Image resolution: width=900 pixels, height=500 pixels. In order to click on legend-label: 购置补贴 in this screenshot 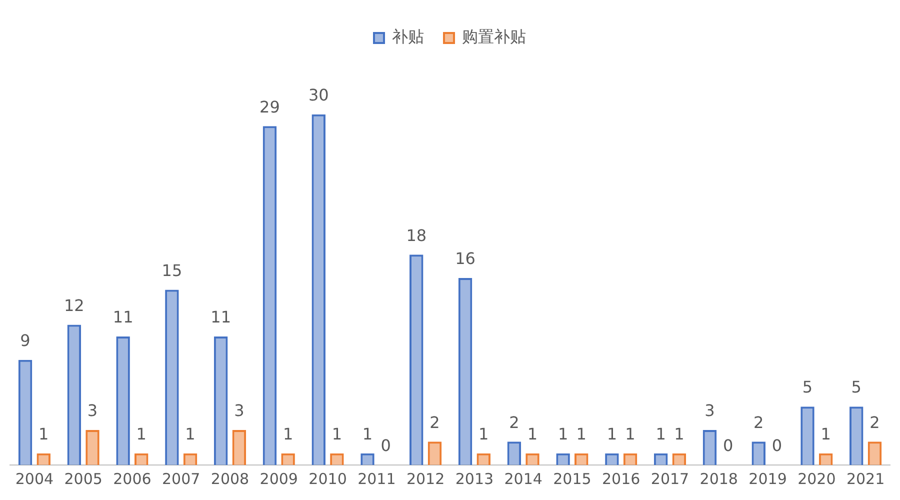, I will do `click(494, 36)`.